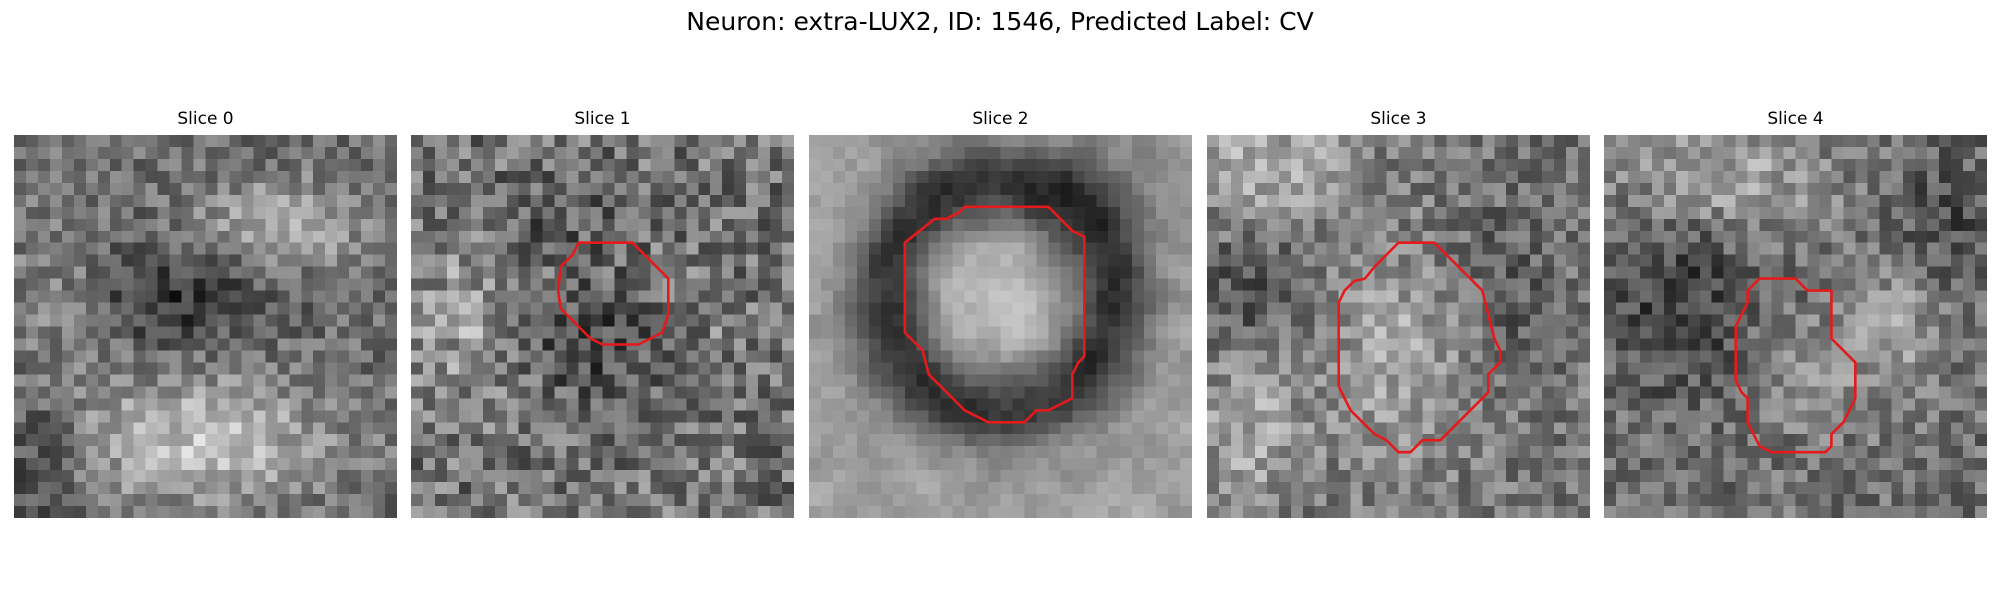 This screenshot has height=600, width=2000. I want to click on slice-title: Slice 2, so click(1000, 119).